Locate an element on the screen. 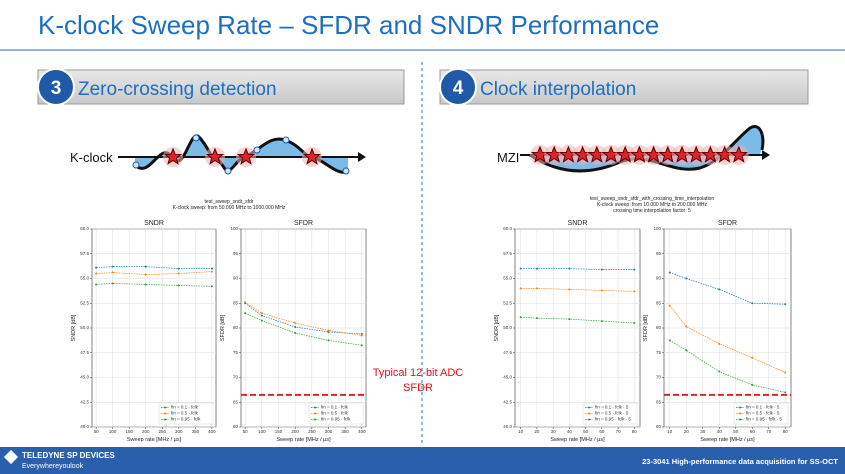 This screenshot has height=474, width=845. x-tick-label: 200 is located at coordinates (146, 431).